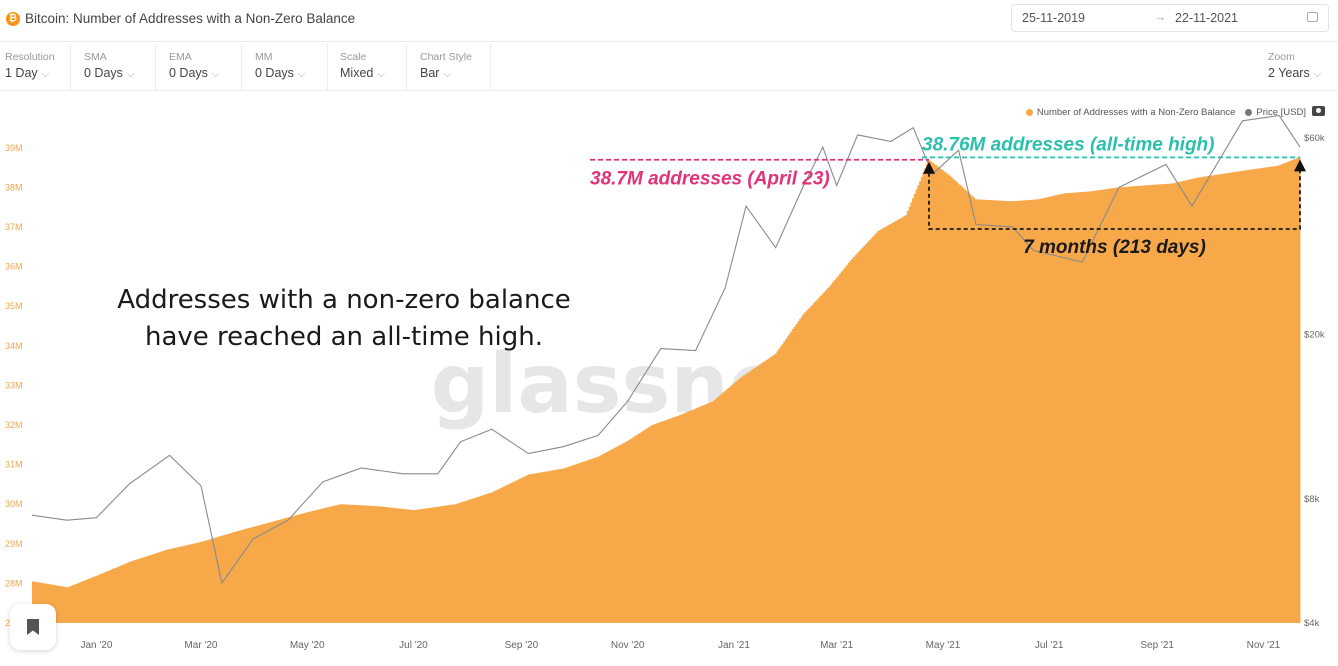  Describe the element at coordinates (453, 66) in the screenshot. I see `chart-style-select: Chart Style Bar ⌵` at that location.